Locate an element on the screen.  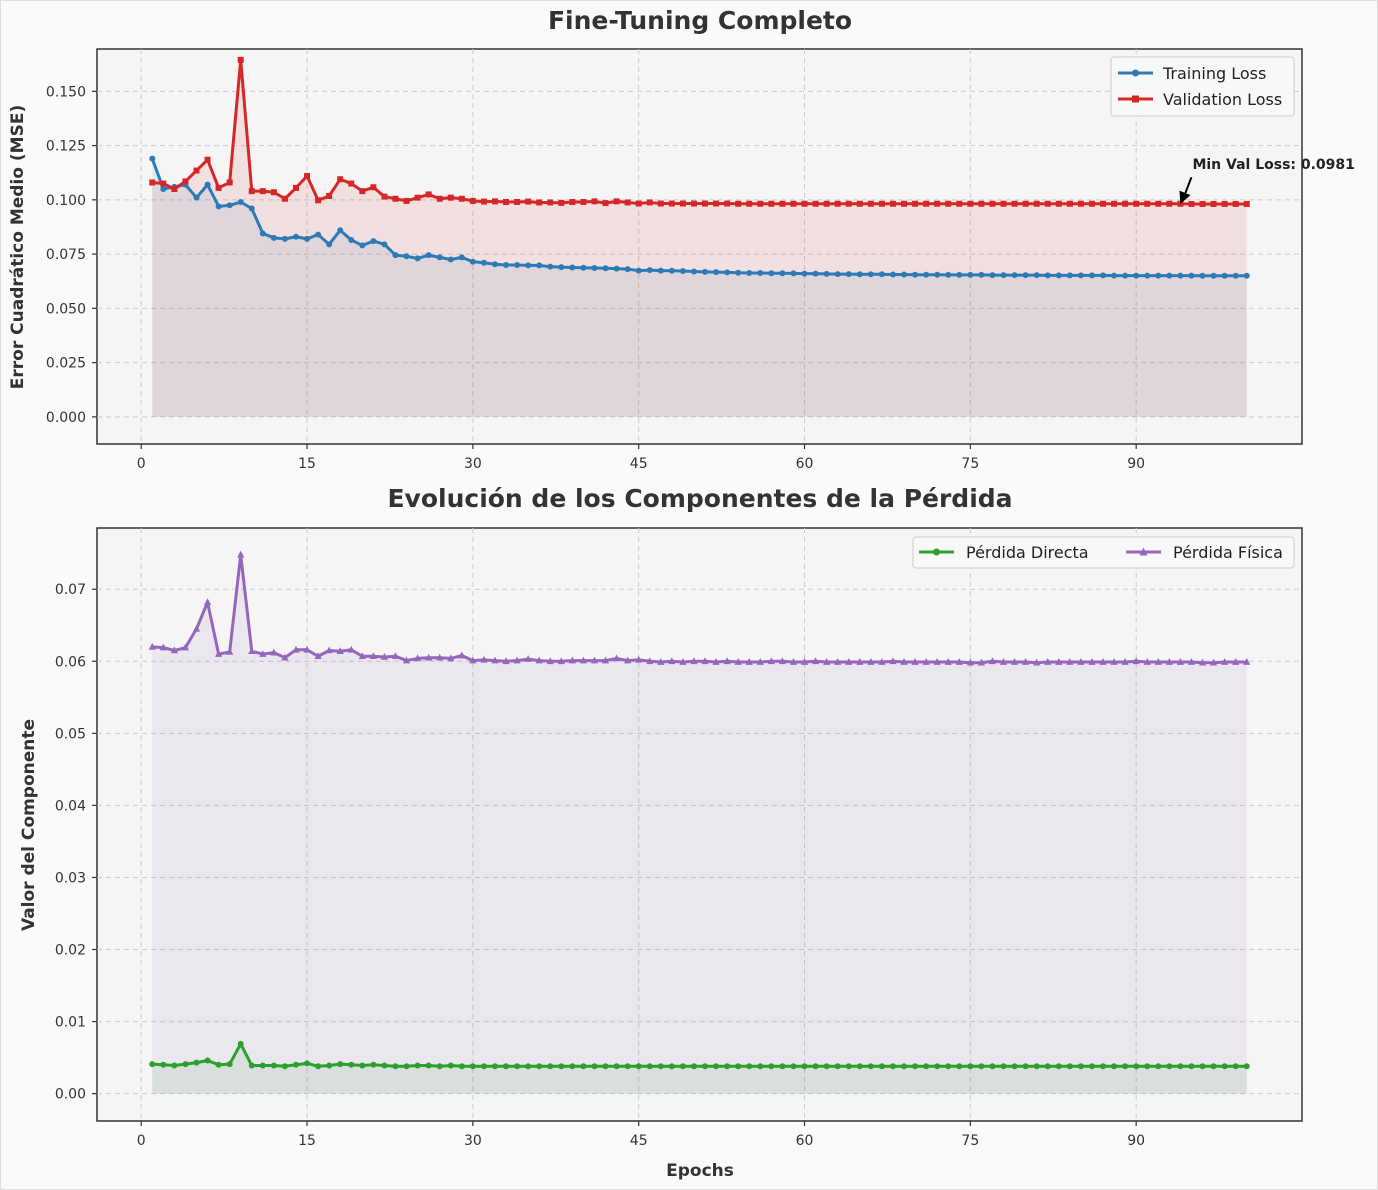
y-tick-label: 0.05 is located at coordinates (70, 734).